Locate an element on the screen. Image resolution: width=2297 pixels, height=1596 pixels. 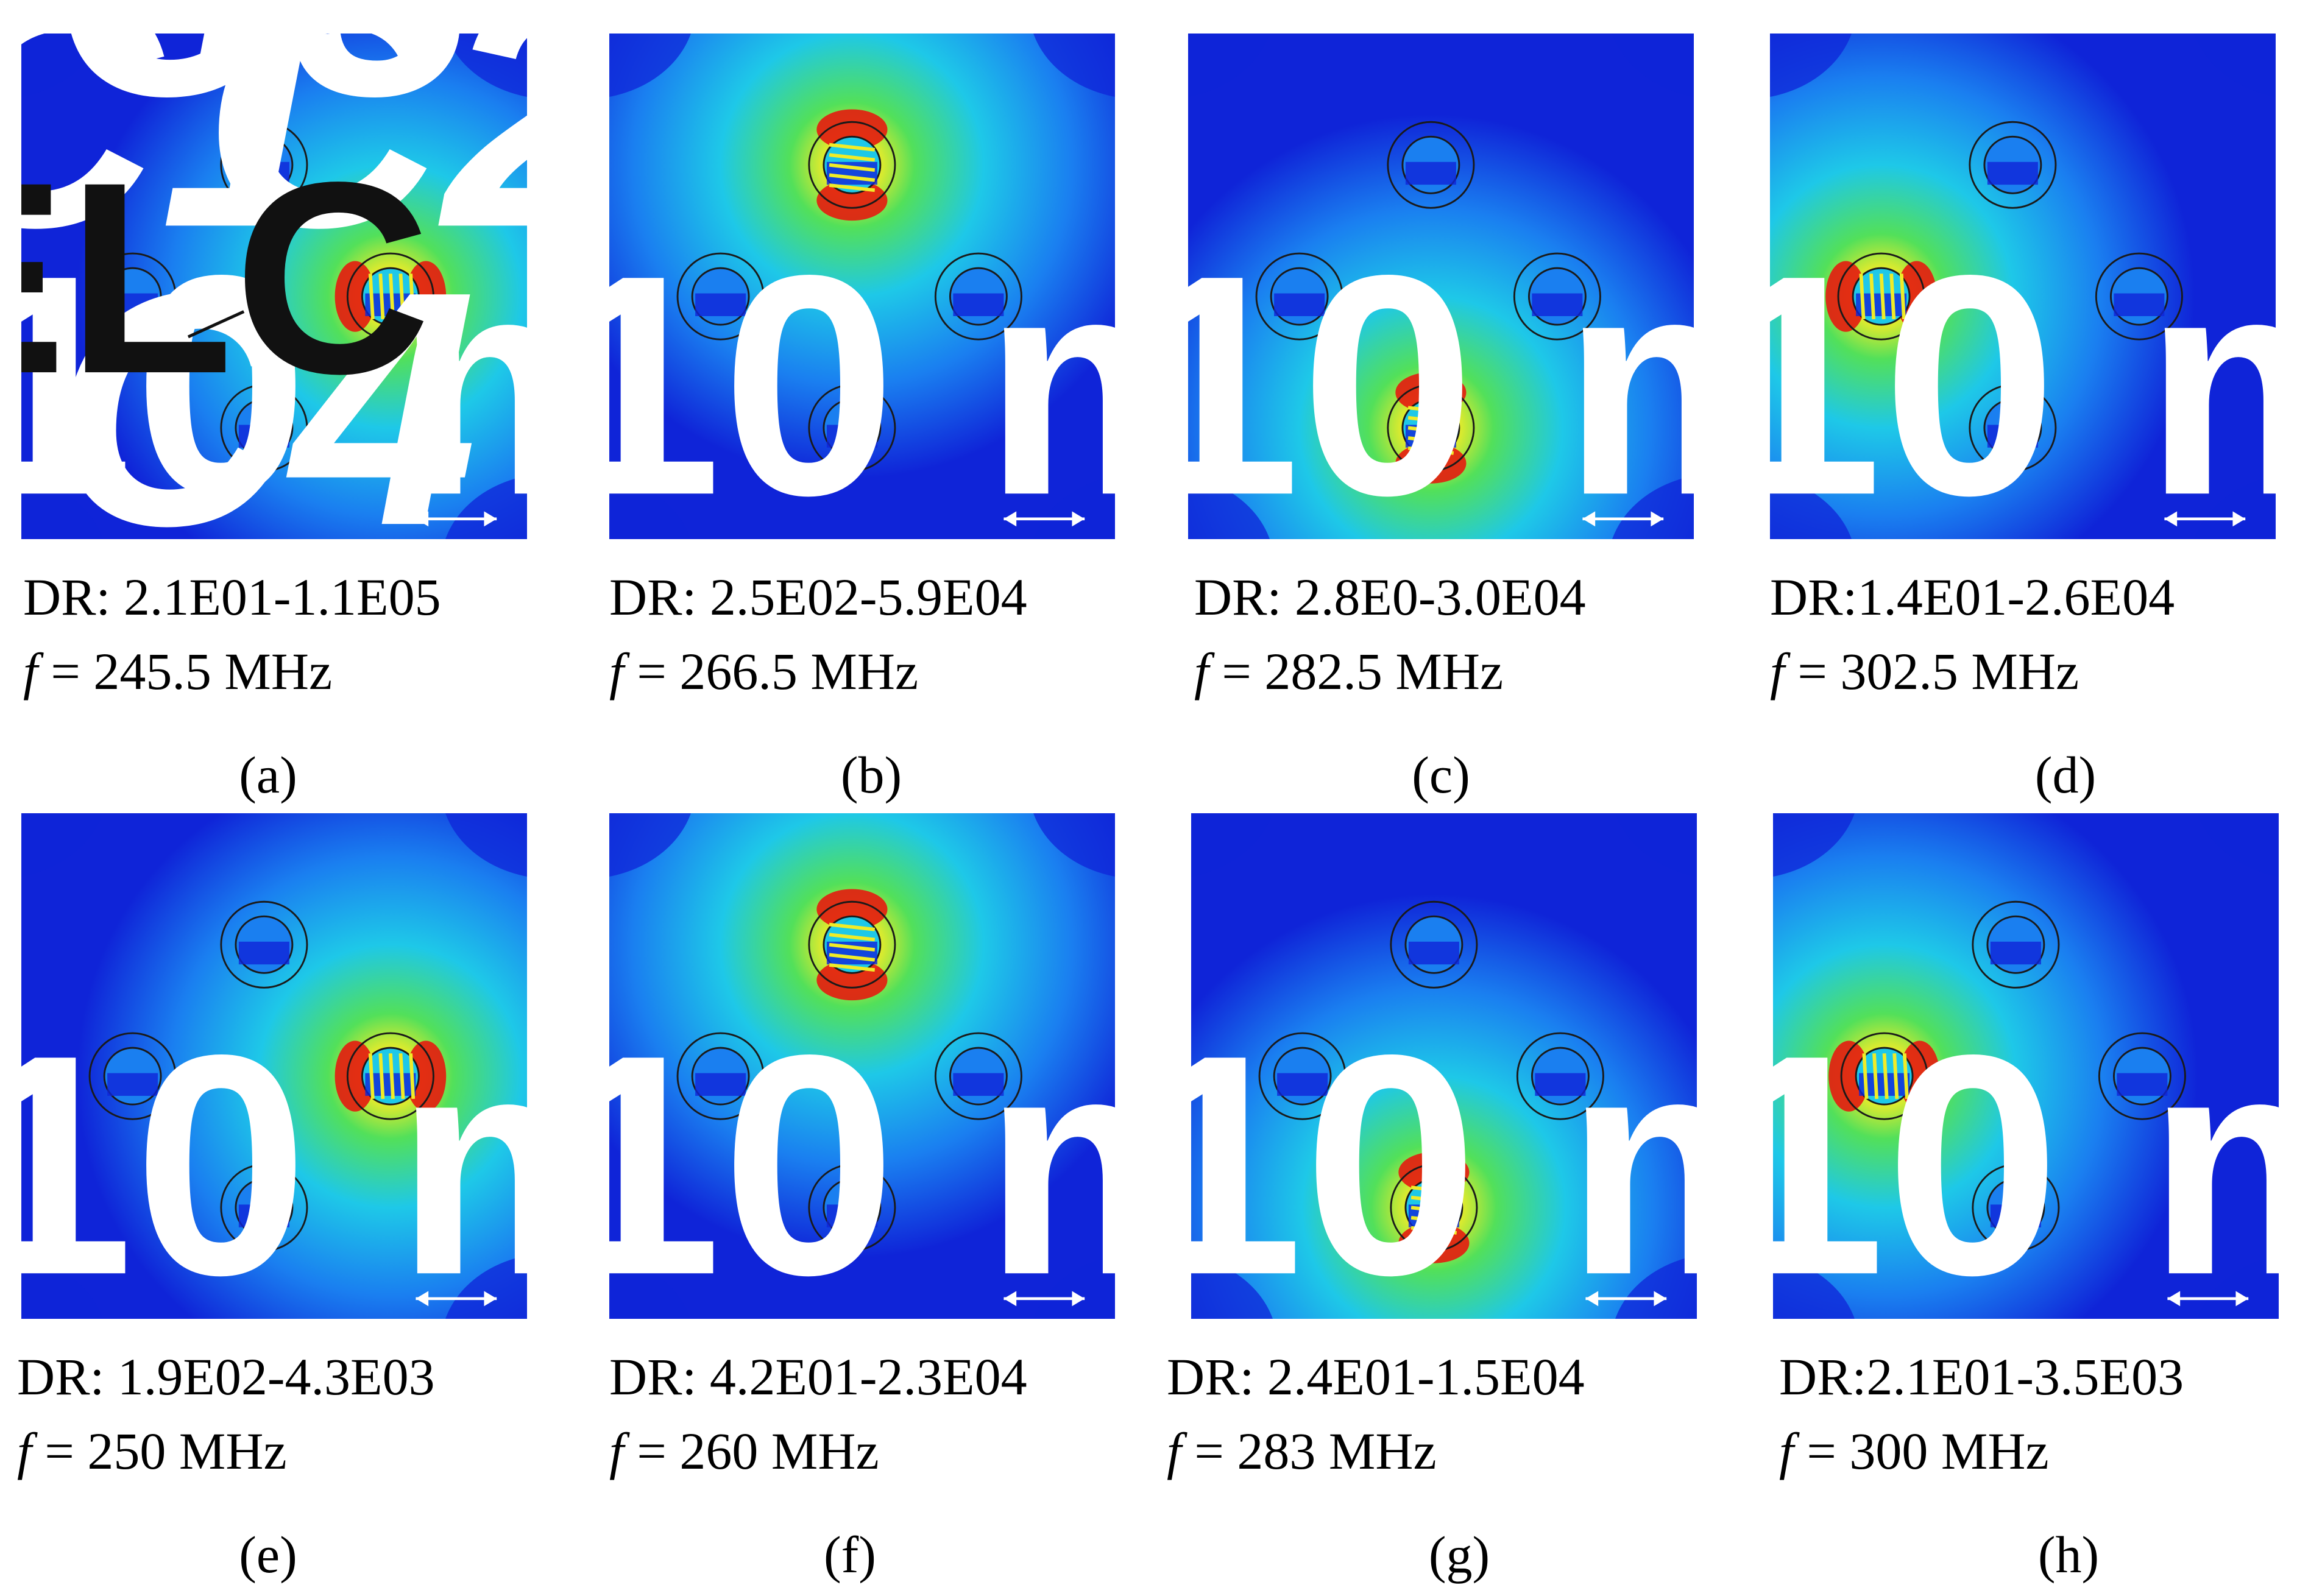
panel-label-b: (b) is located at coordinates (871, 775).